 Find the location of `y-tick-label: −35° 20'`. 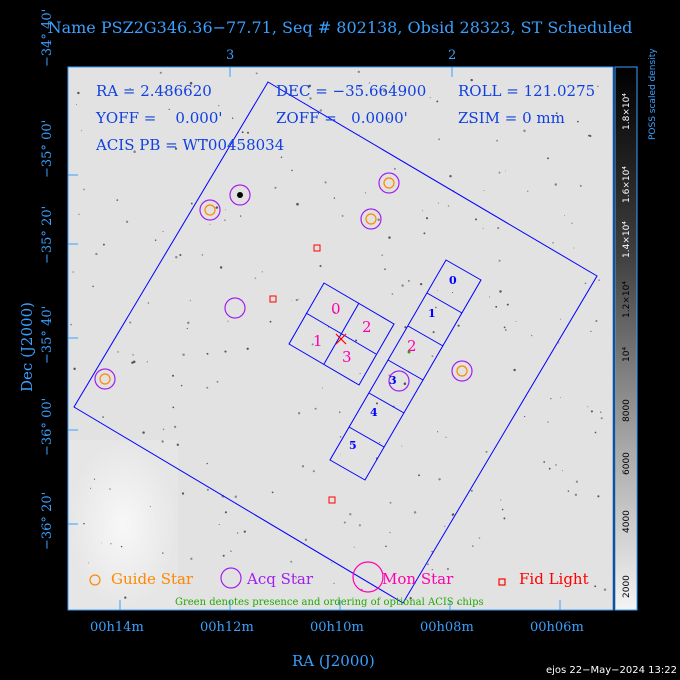

y-tick-label: −35° 20' is located at coordinates (47, 234).